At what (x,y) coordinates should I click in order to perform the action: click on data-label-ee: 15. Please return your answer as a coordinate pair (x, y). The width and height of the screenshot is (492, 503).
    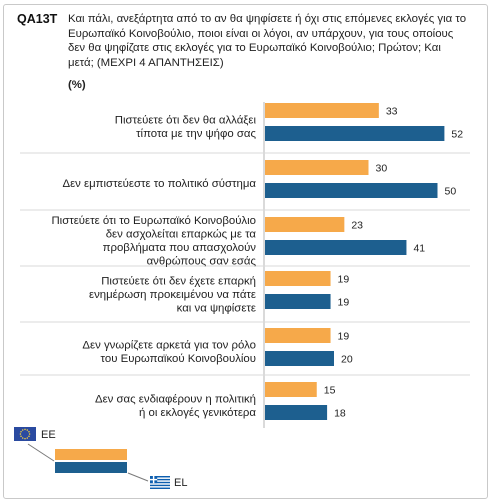
    Looking at the image, I should click on (330, 391).